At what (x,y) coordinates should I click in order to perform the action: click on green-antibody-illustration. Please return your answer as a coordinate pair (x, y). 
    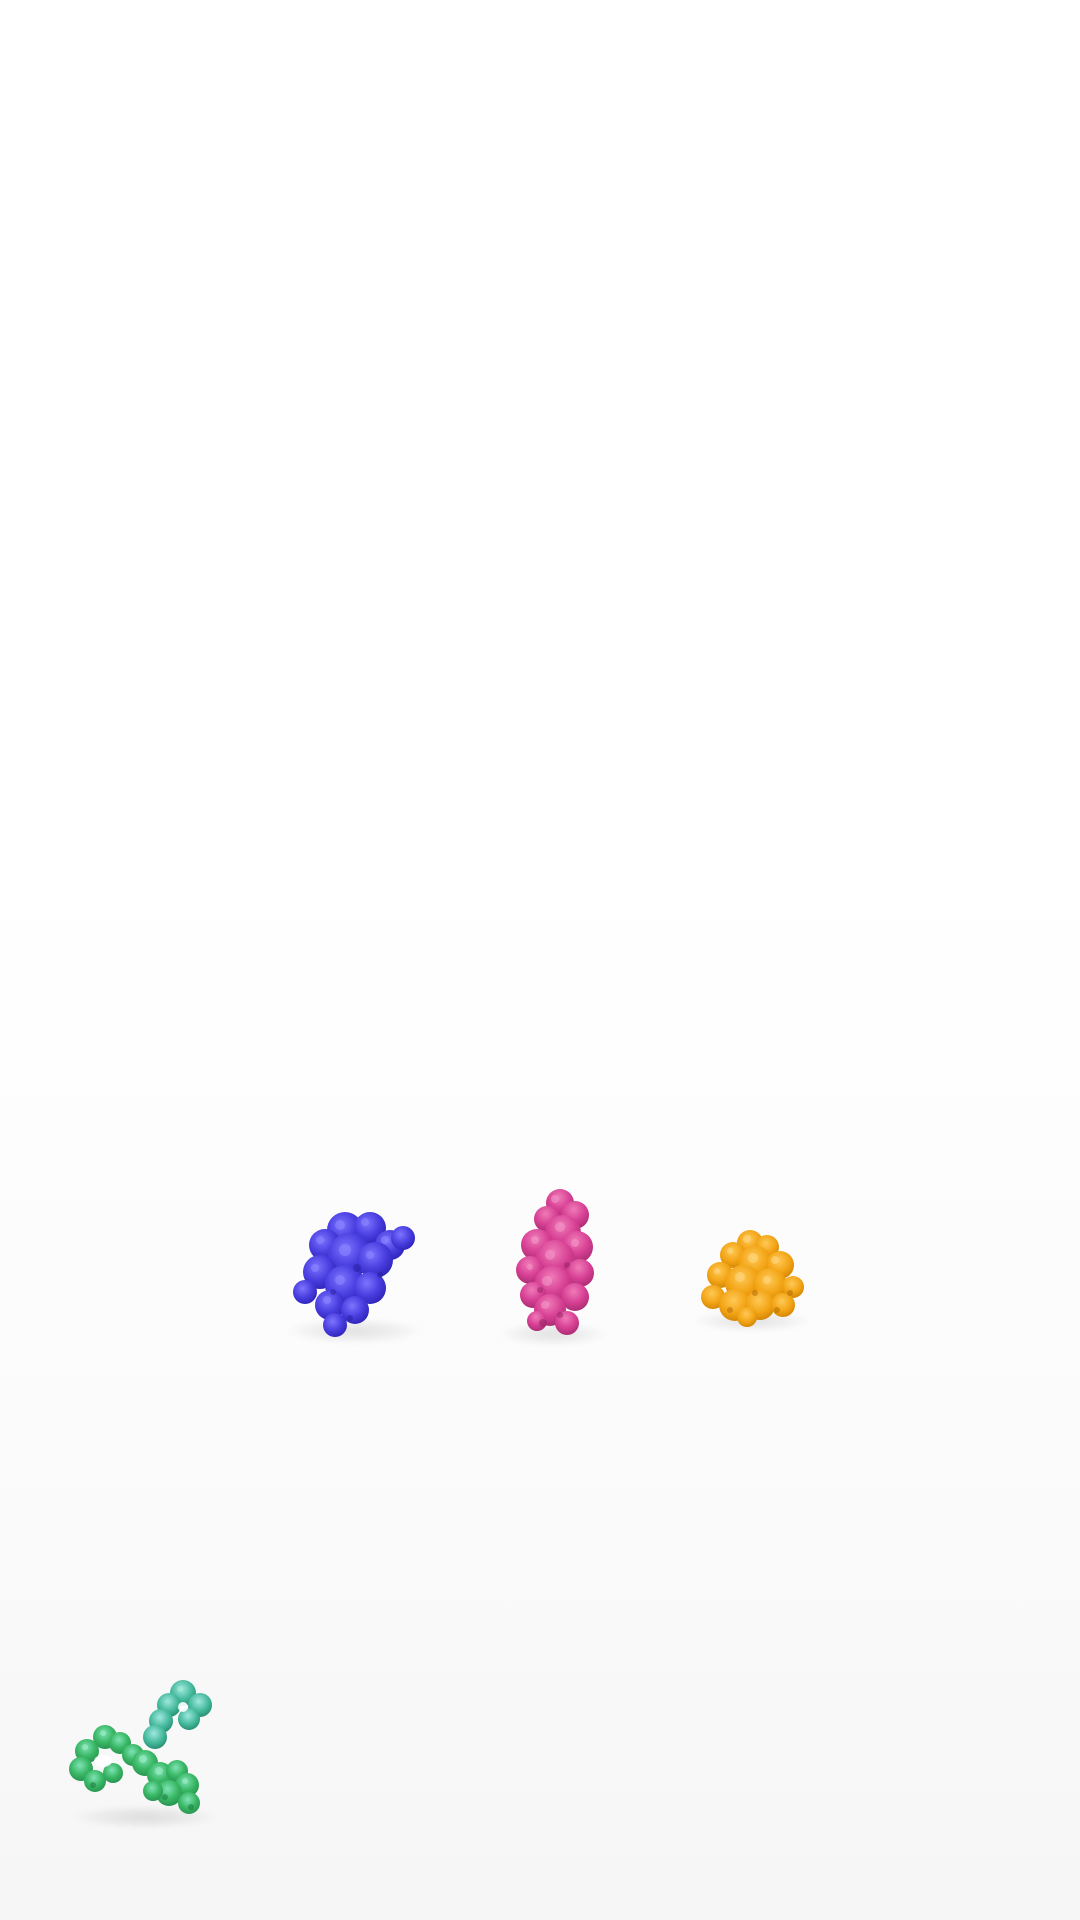
    Looking at the image, I should click on (140, 1747).